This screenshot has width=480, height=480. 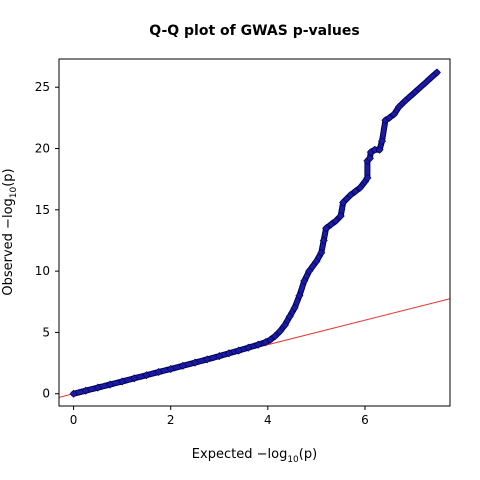 What do you see at coordinates (74, 420) in the screenshot?
I see `x-tick-label: 0` at bounding box center [74, 420].